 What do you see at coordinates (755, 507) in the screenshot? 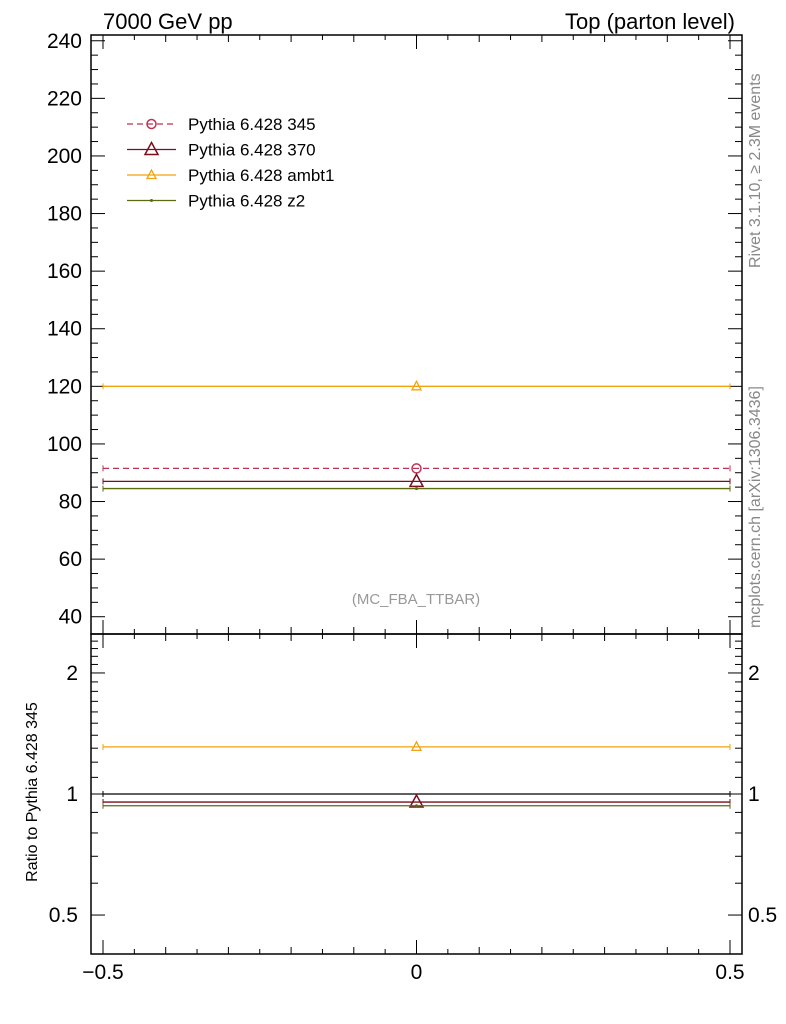
I see `side-bottom-label: mcplots.cern.ch [arXiv:1306.3436]` at bounding box center [755, 507].